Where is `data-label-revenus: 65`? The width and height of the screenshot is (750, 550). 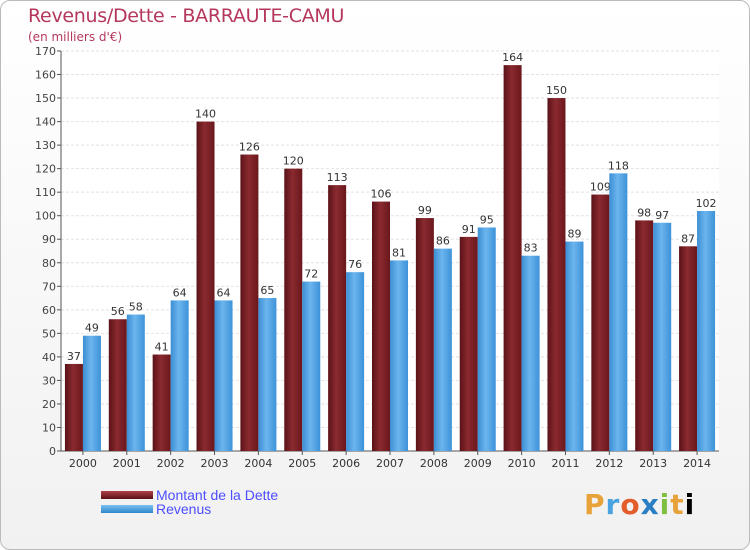 data-label-revenus: 65 is located at coordinates (267, 290).